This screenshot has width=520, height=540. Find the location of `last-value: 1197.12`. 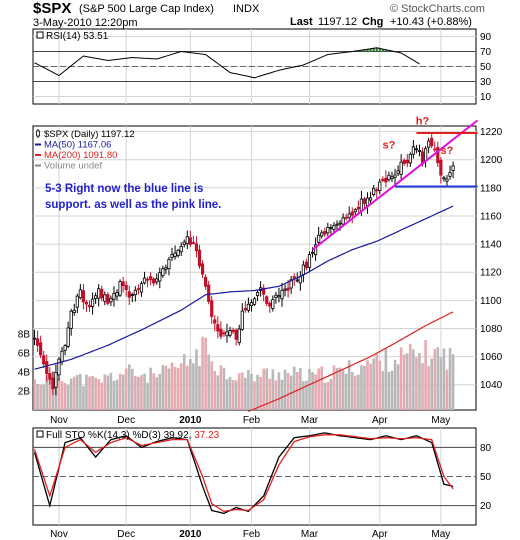

last-value: 1197.12 is located at coordinates (337, 22).